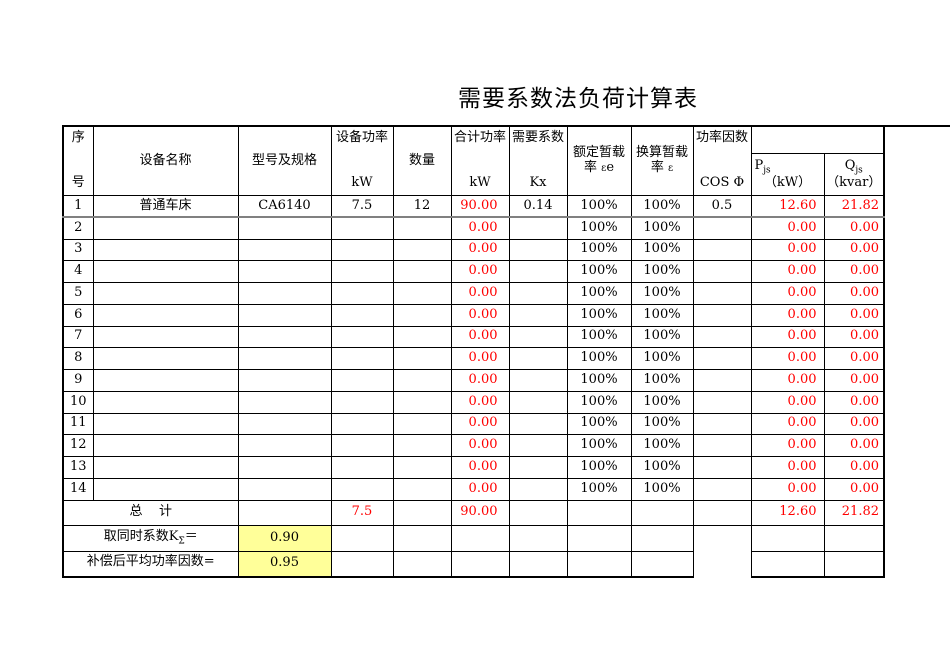  I want to click on pq-header-strip, so click(817, 140).